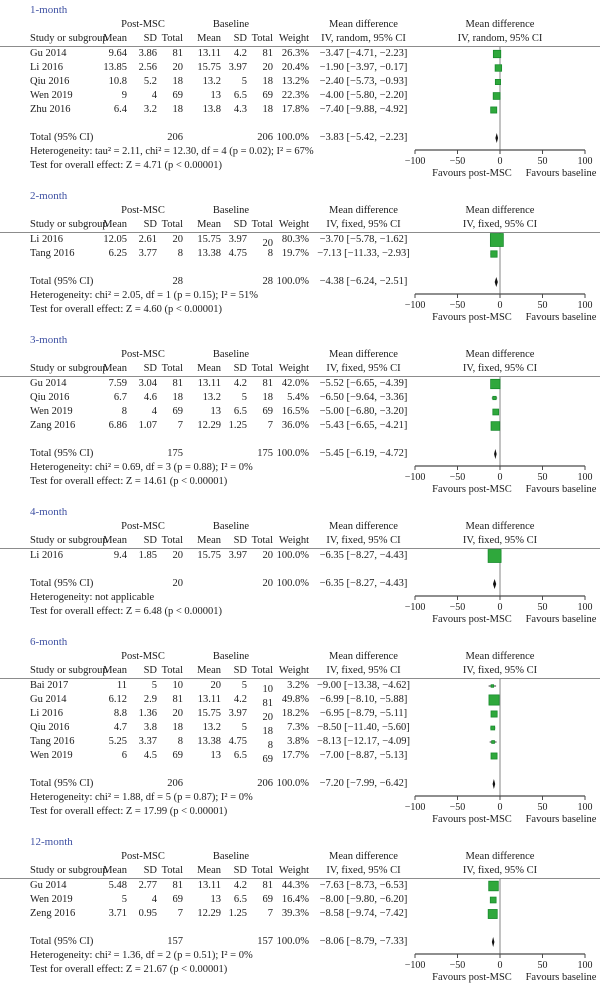 The image size is (600, 995). I want to click on total-md-ci-text: −4.38 [−6.24, −2.51], so click(363, 281).